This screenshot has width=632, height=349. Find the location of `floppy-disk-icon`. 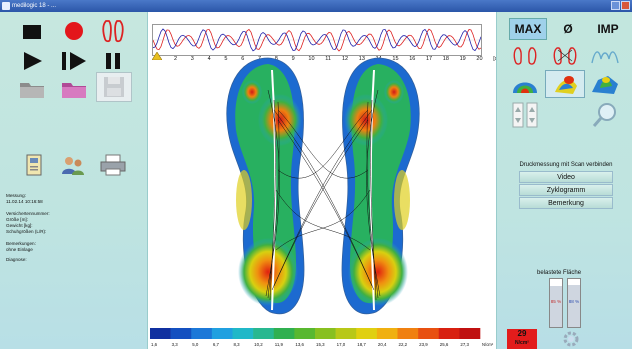

floppy-disk-icon is located at coordinates (114, 87).